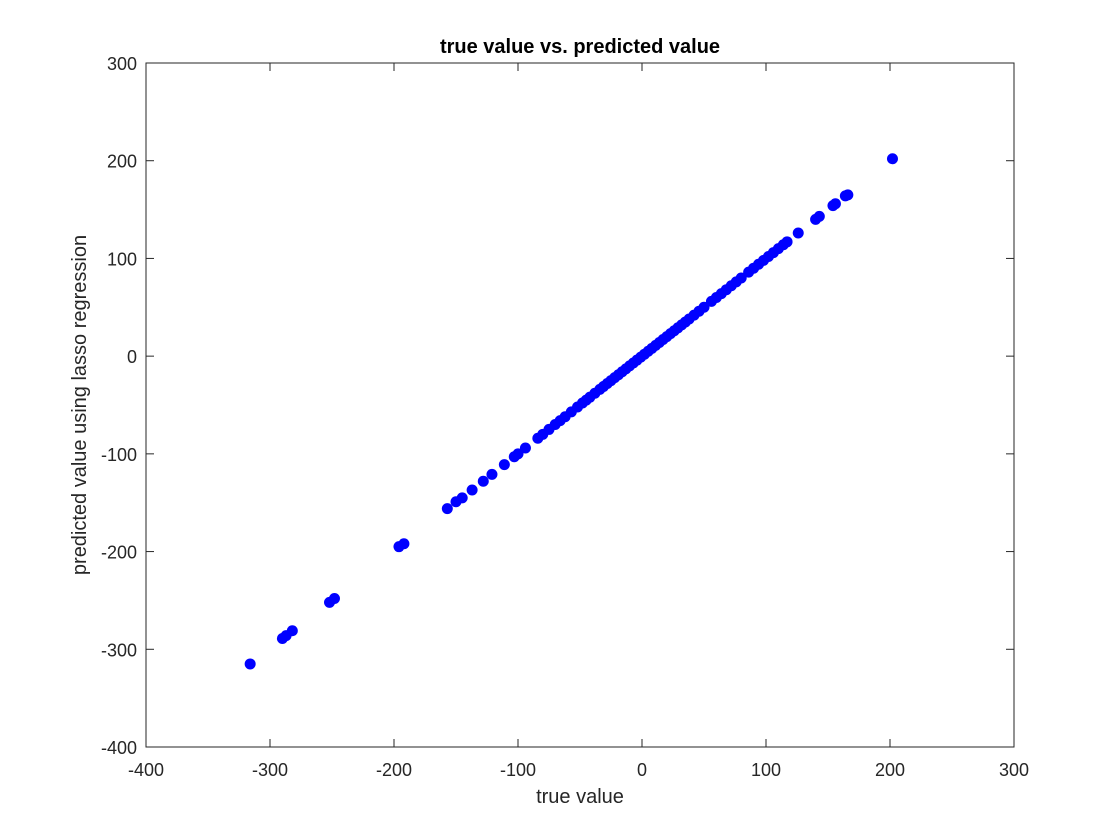 The height and width of the screenshot is (840, 1120). Describe the element at coordinates (122, 259) in the screenshot. I see `y-tick-label: 100` at that location.